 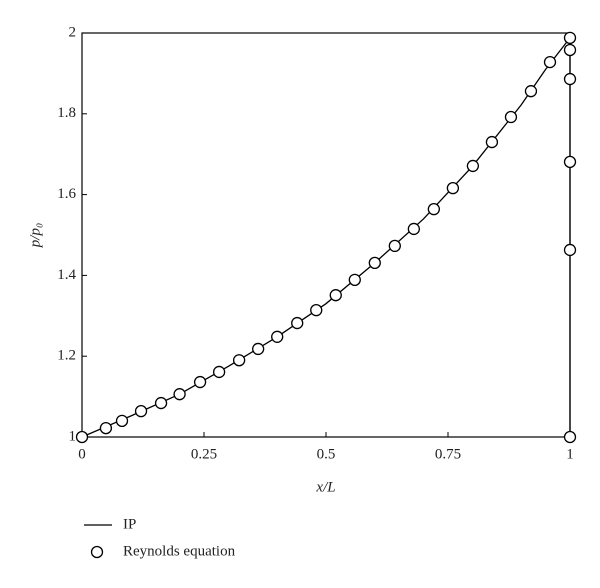 I want to click on x-axis-label: x/L, so click(x=325, y=487).